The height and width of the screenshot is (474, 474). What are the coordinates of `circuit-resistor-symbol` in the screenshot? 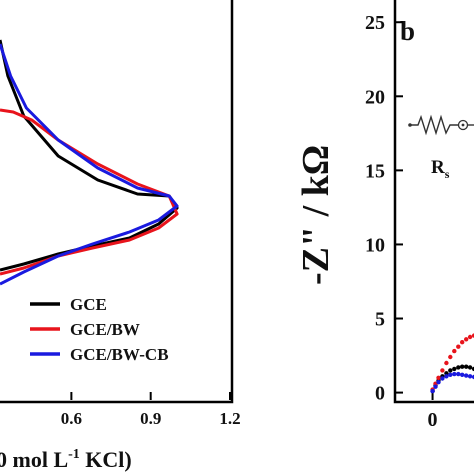 It's located at (434, 125).